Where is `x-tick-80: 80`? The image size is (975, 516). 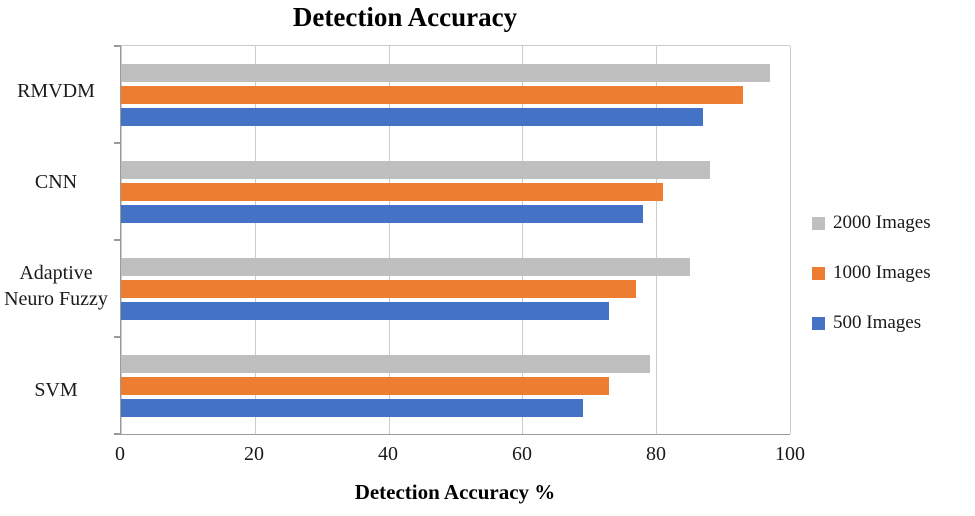 x-tick-80: 80 is located at coordinates (656, 454).